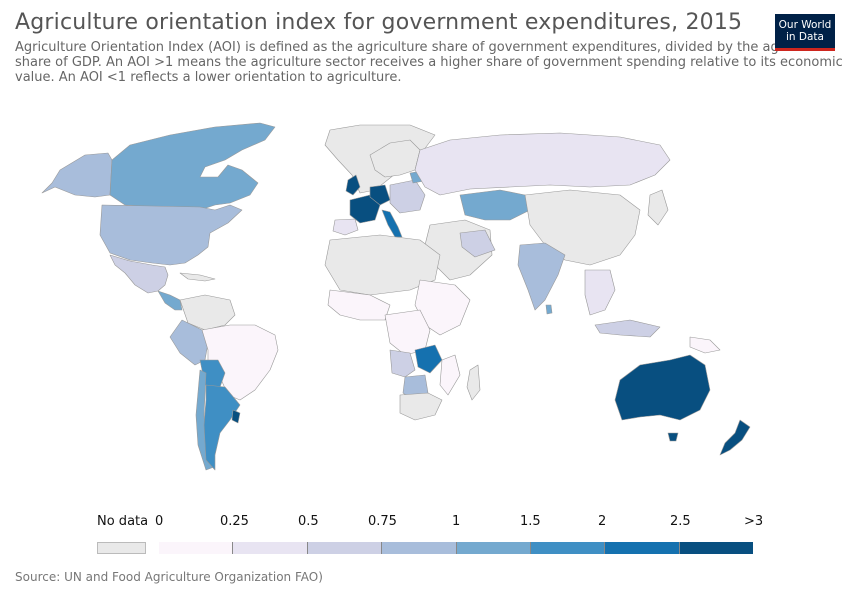 This screenshot has height=600, width=850. Describe the element at coordinates (222, 427) in the screenshot. I see `country-argentina` at that location.